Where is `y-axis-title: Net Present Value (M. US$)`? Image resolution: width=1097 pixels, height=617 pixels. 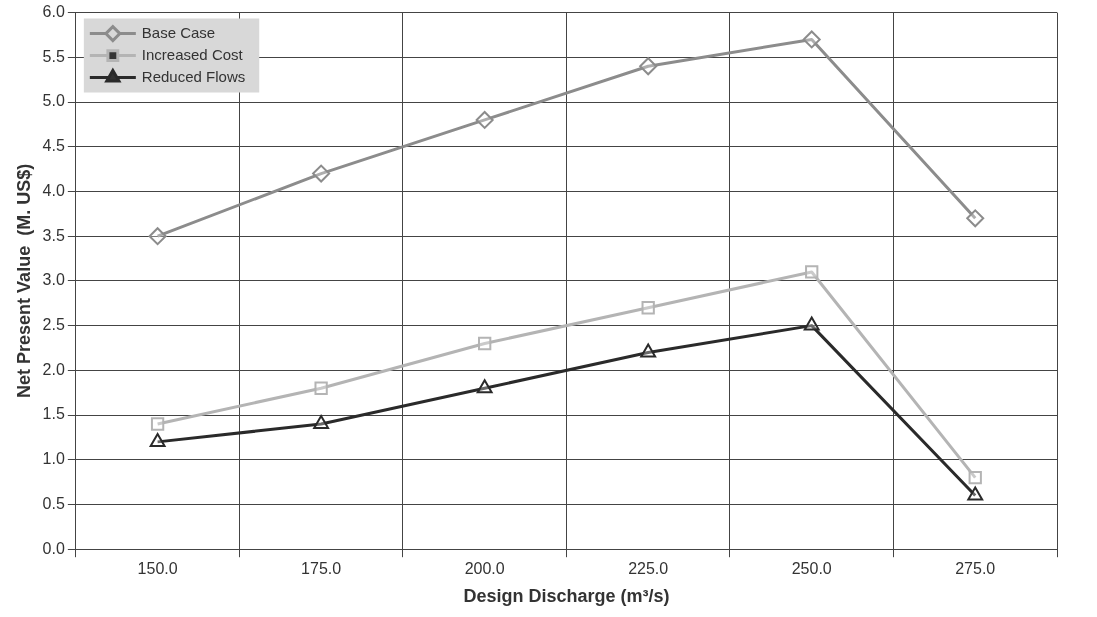
y-axis-title: Net Present Value (M. US$) is located at coordinates (23, 280).